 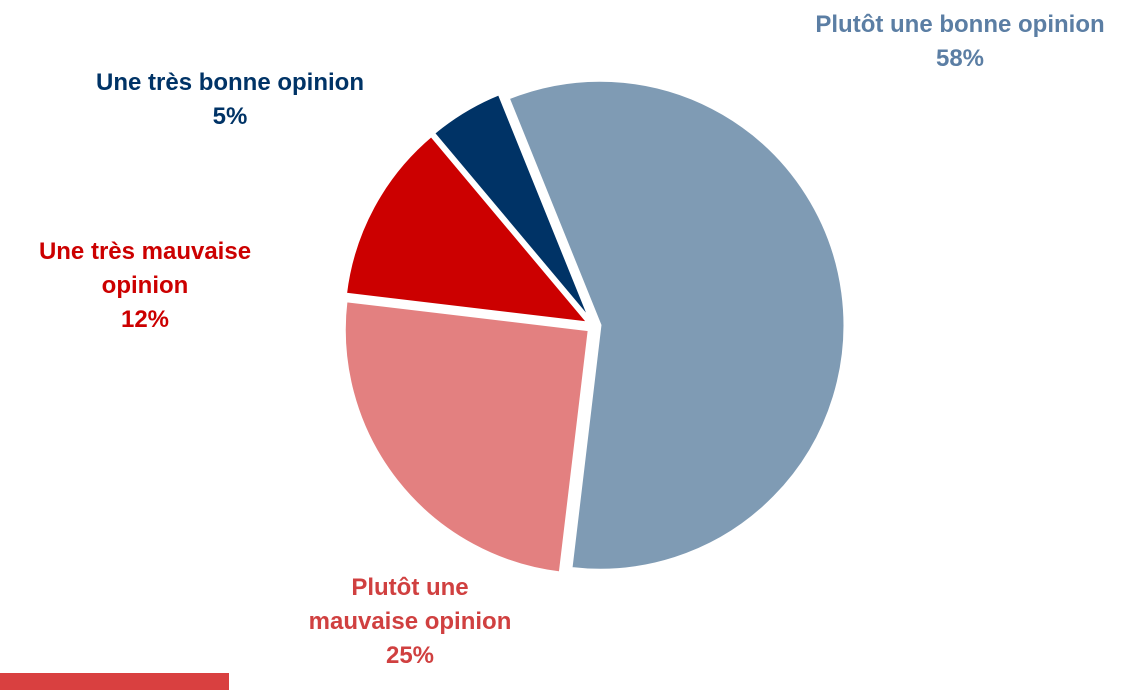 What do you see at coordinates (958, 42) in the screenshot?
I see `slice-label-plutot-bonne: Plutôt une bonne opinion 58%` at bounding box center [958, 42].